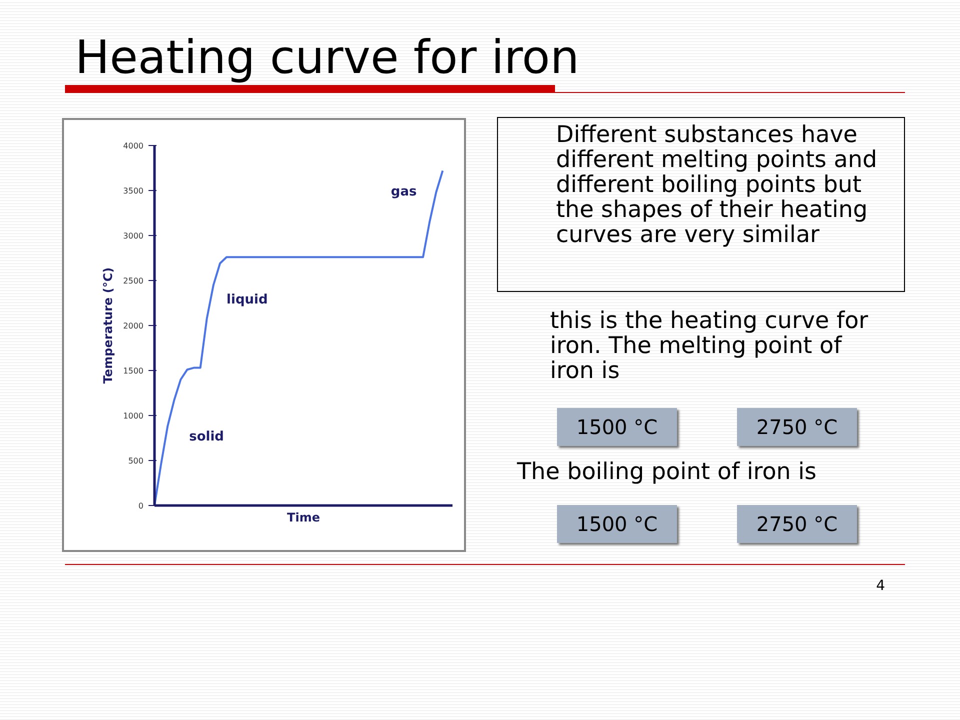 The width and height of the screenshot is (960, 720). Describe the element at coordinates (327, 57) in the screenshot. I see `chart-title: Heating curve for iron` at that location.